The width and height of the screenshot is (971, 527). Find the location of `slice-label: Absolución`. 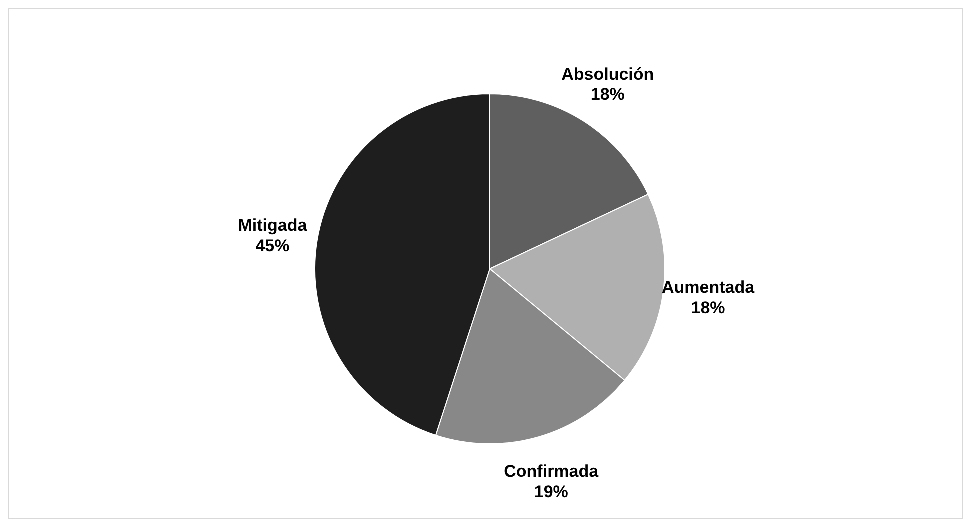

slice-label: Absolución is located at coordinates (608, 74).